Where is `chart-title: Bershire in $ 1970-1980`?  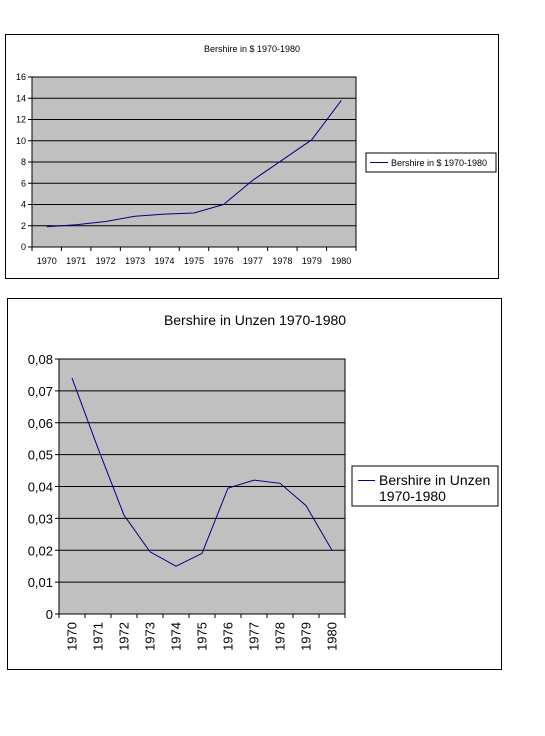
chart-title: Bershire in $ 1970-1980 is located at coordinates (252, 49).